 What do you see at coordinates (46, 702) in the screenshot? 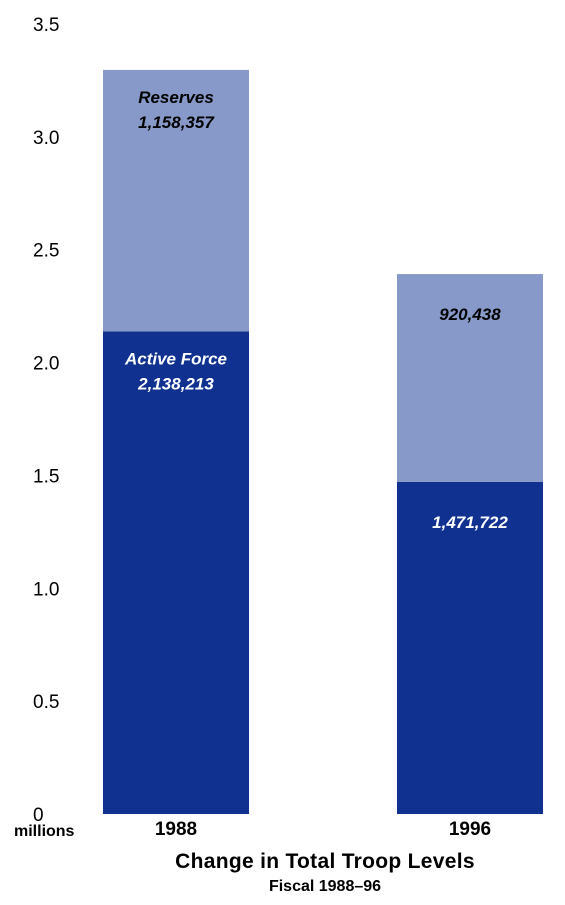
I see `y-tick-label: 0.5` at bounding box center [46, 702].